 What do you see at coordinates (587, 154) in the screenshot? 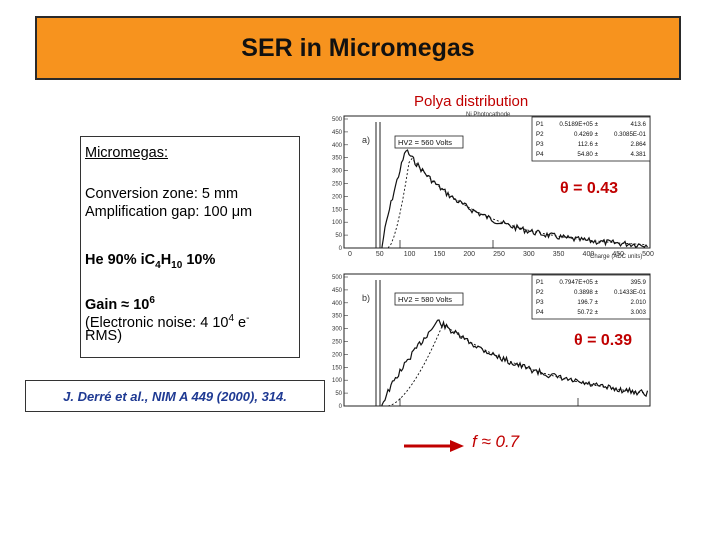
I see `param-value: 54.80 ±` at bounding box center [587, 154].